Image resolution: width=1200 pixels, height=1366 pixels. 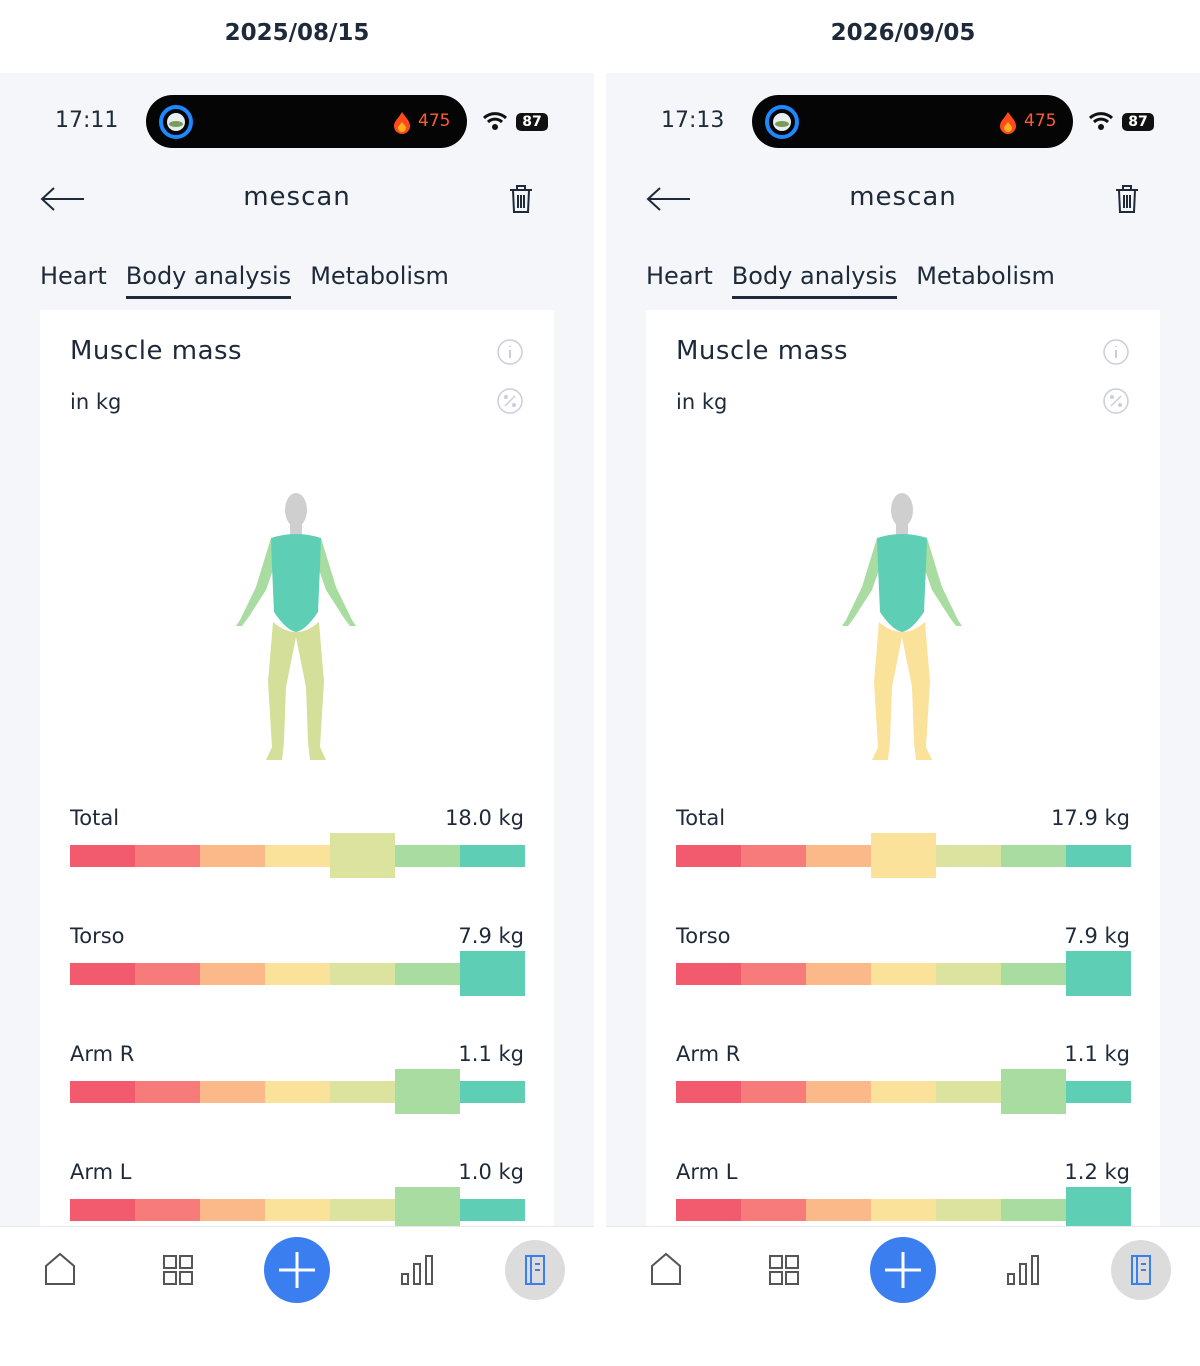 What do you see at coordinates (708, 1054) in the screenshot?
I see `metric-label: Arm R` at bounding box center [708, 1054].